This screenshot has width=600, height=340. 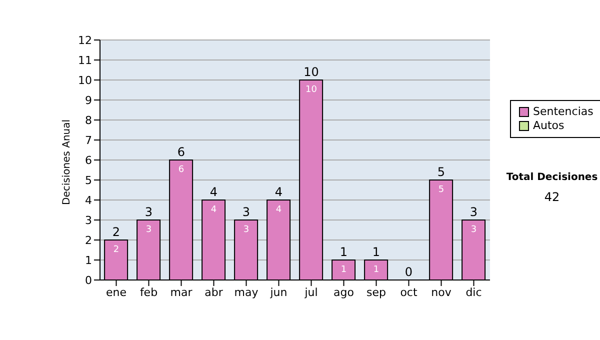 What do you see at coordinates (88, 100) in the screenshot?
I see `y-tick-label: 9` at bounding box center [88, 100].